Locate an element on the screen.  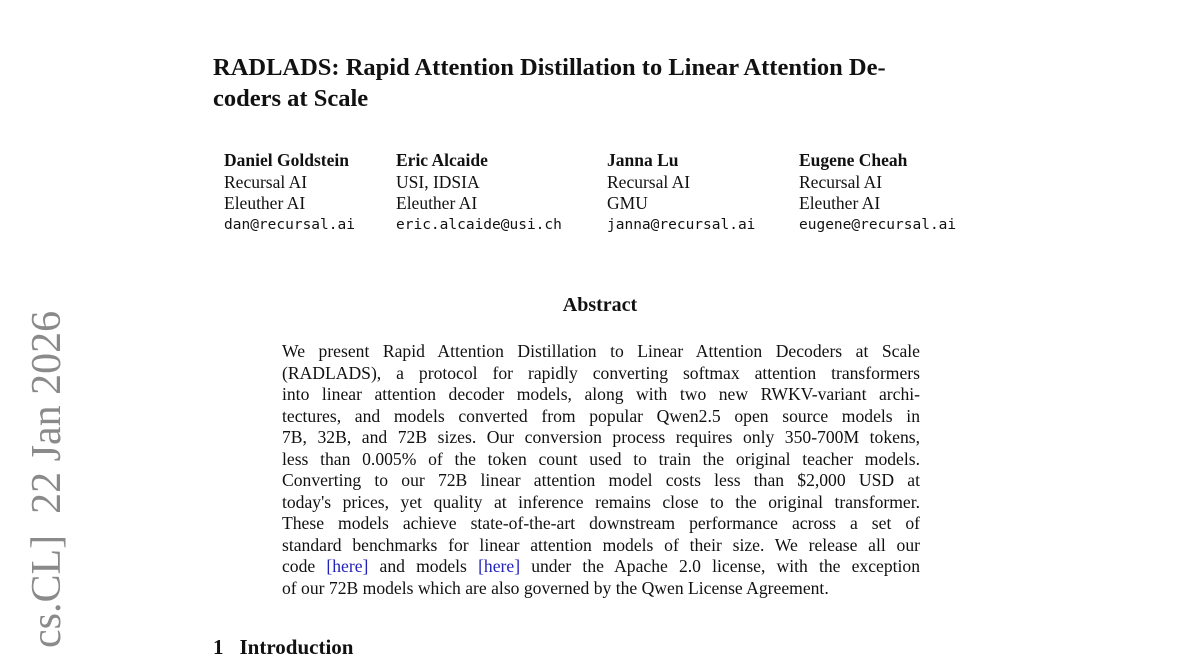
author-name: Daniel Goldstein is located at coordinates (286, 160).